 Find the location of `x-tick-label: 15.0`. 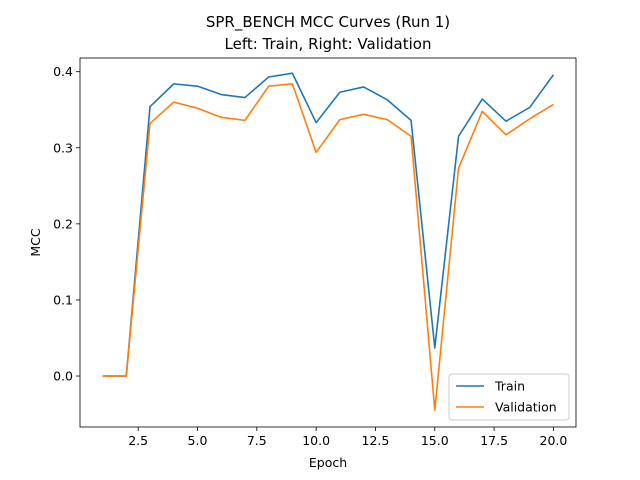

x-tick-label: 15.0 is located at coordinates (435, 440).